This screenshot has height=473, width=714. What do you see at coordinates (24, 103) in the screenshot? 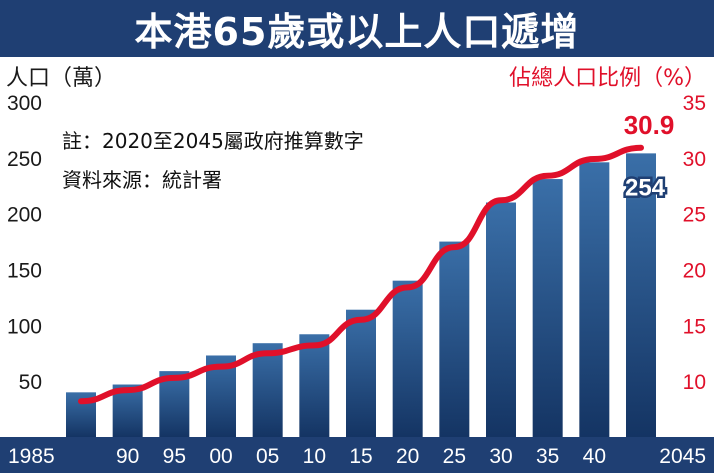
I see `left-tick-300: 300` at bounding box center [24, 103].